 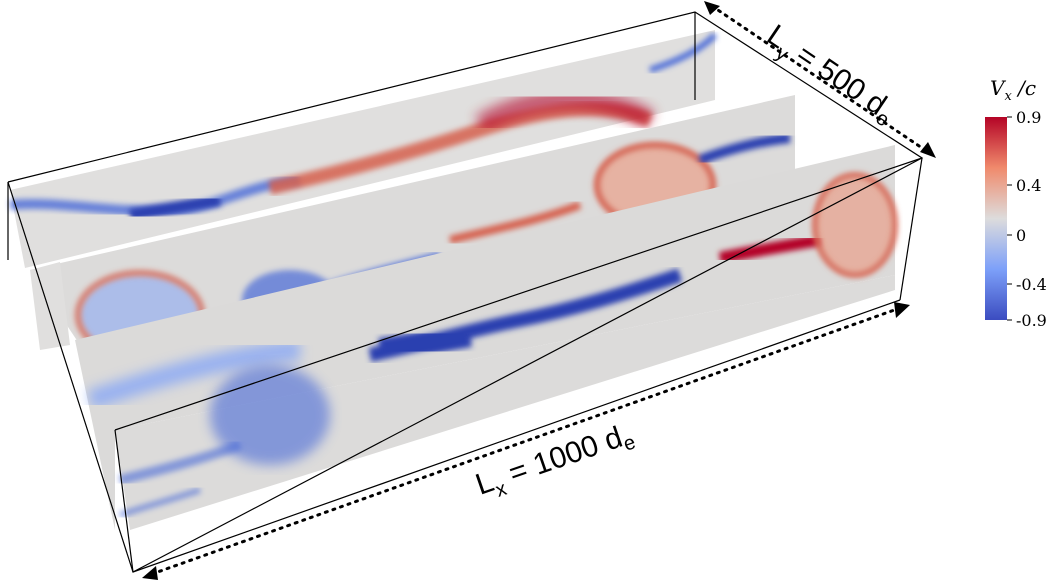 What do you see at coordinates (1031, 284) in the screenshot?
I see `colorbar-tick-label: -0.4` at bounding box center [1031, 284].